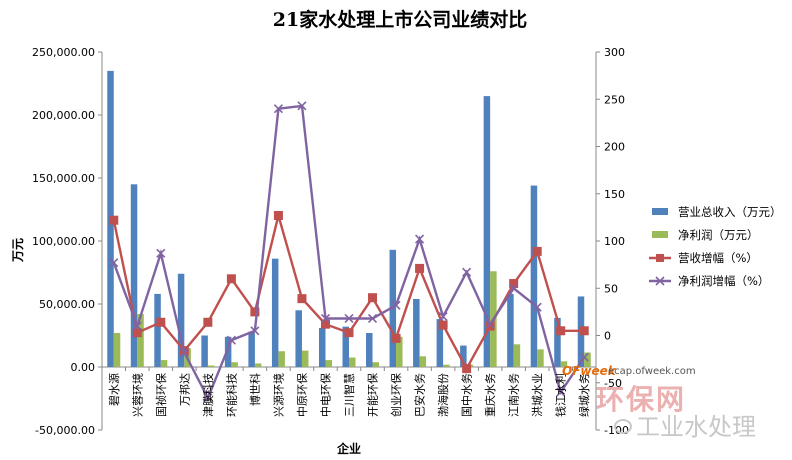  I want to click on category-label: 津膜科技, so click(208, 395).